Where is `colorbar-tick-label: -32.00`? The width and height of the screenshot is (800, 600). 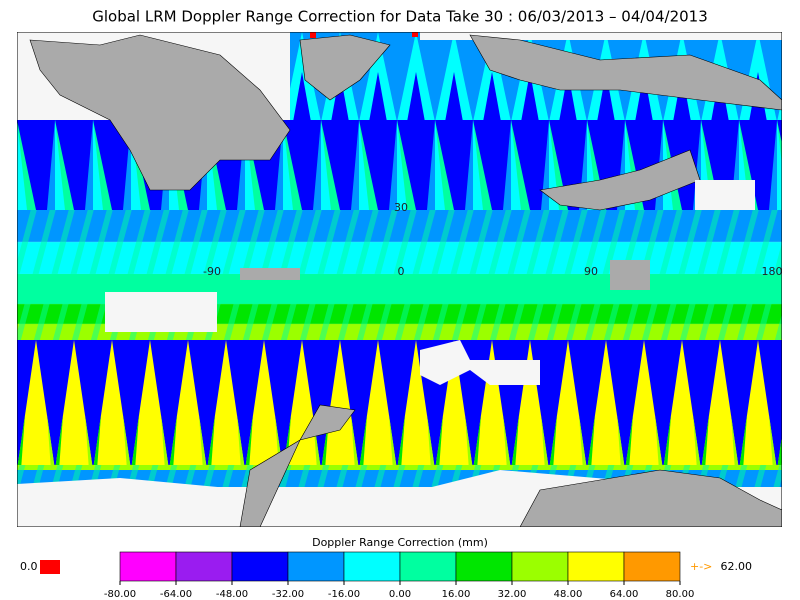
colorbar-tick-label: -32.00 is located at coordinates (288, 594).